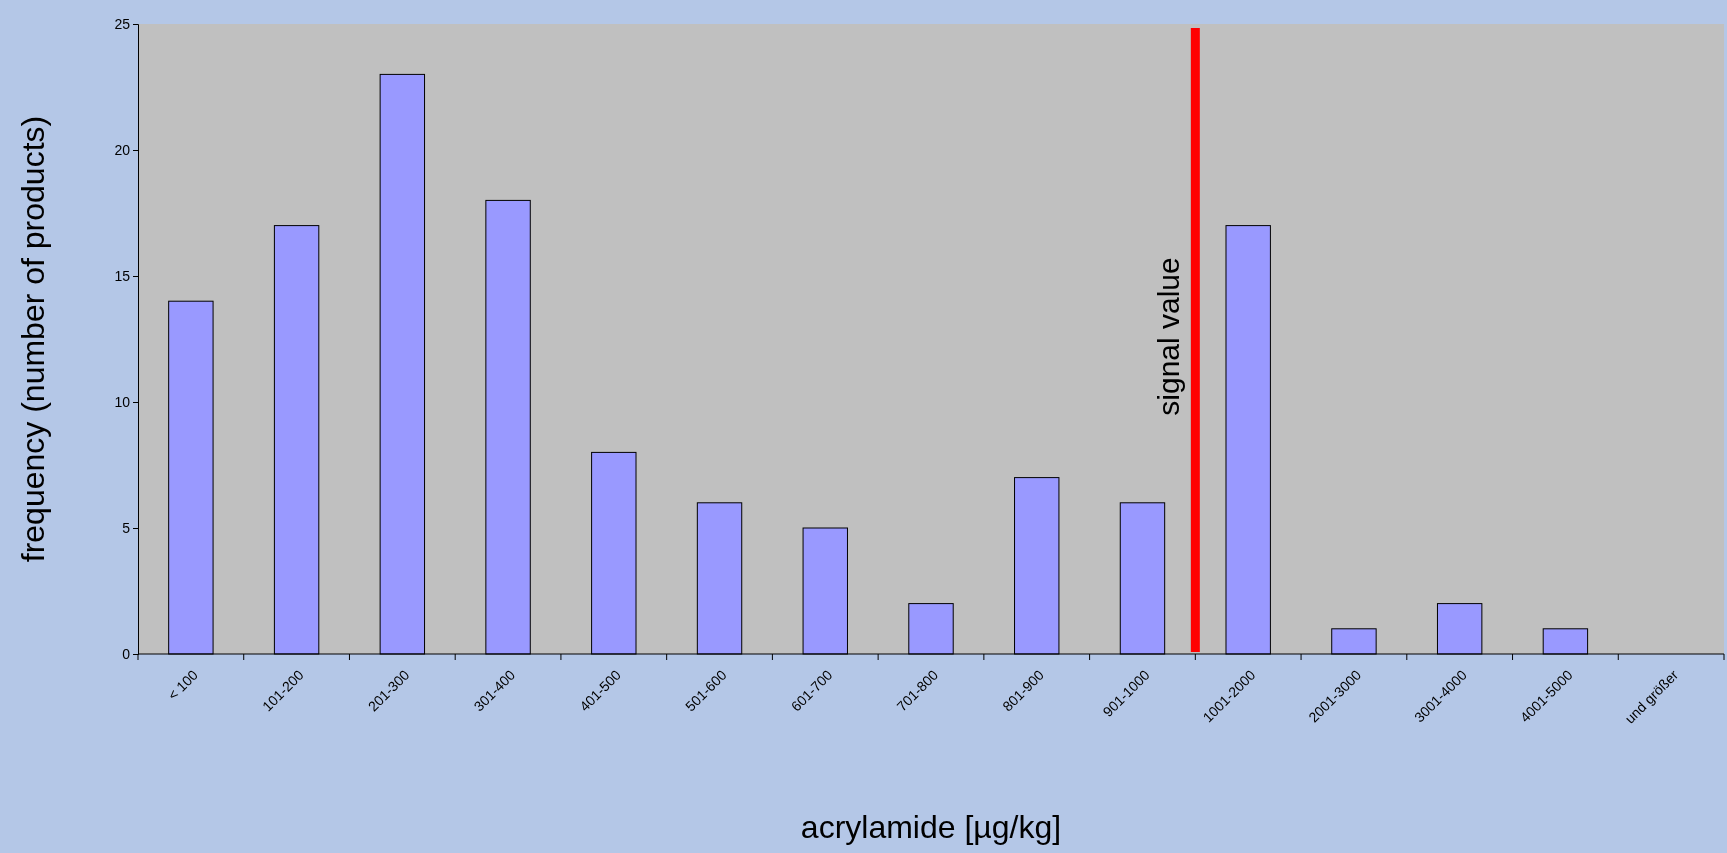 This screenshot has width=1727, height=853. I want to click on y-tick-label: 15, so click(122, 275).